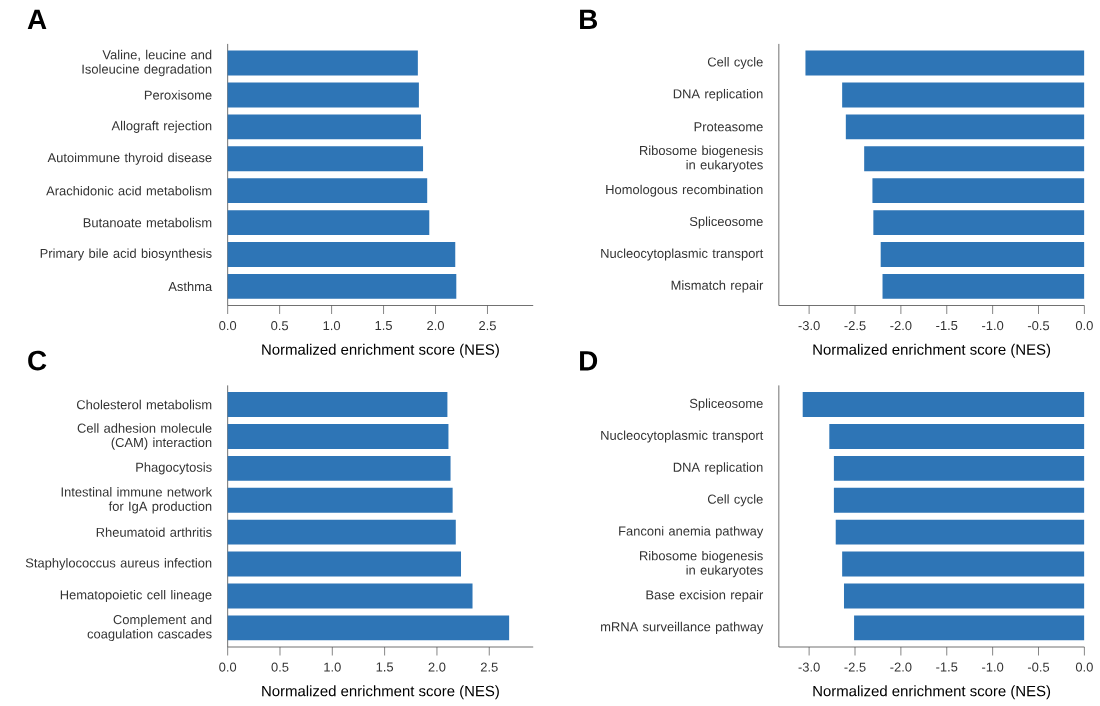 The width and height of the screenshot is (1100, 706). Describe the element at coordinates (37, 360) in the screenshot. I see `chart-title: C` at that location.